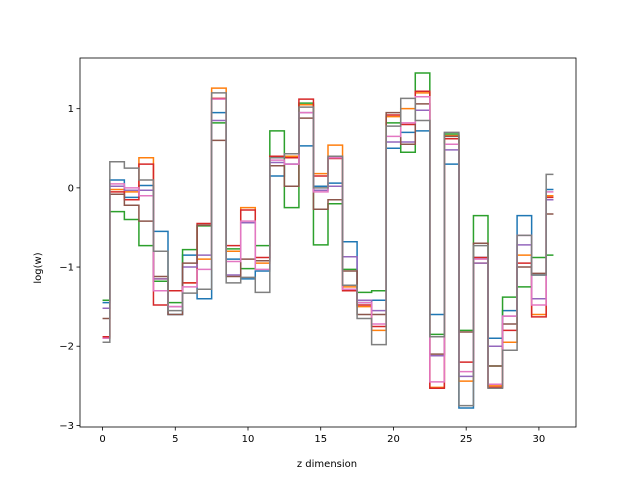  What do you see at coordinates (66, 426) in the screenshot?
I see `y-tick-label: −3` at bounding box center [66, 426].